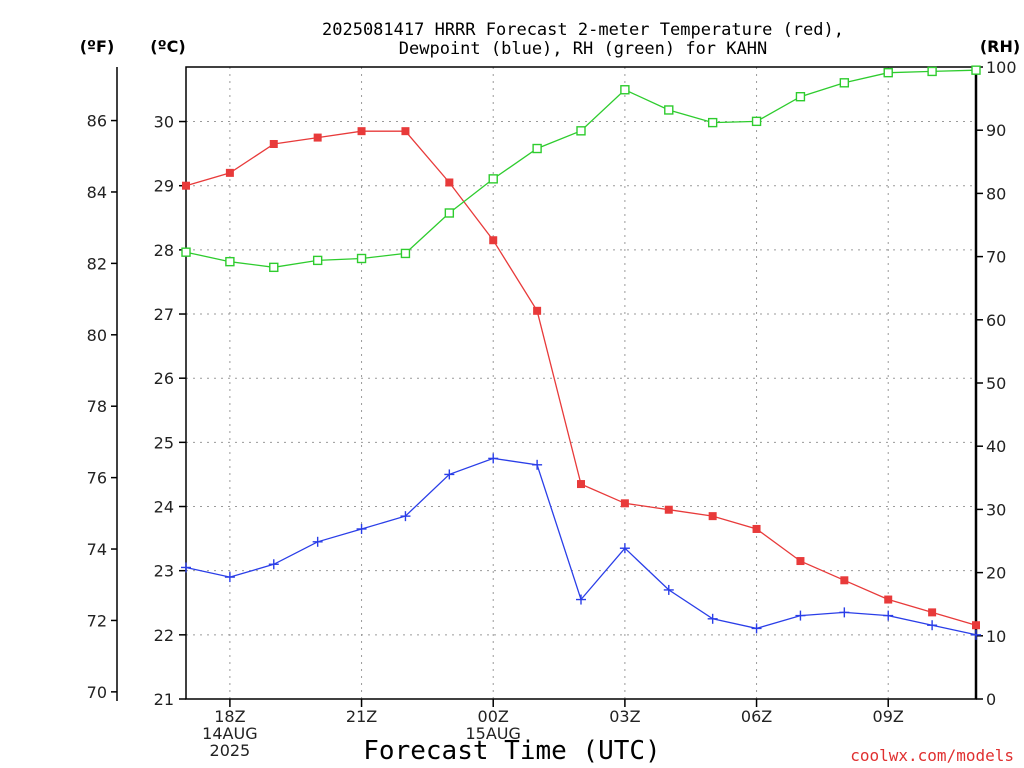 The height and width of the screenshot is (768, 1024). I want to click on x-tick-label: 2025, so click(230, 750).